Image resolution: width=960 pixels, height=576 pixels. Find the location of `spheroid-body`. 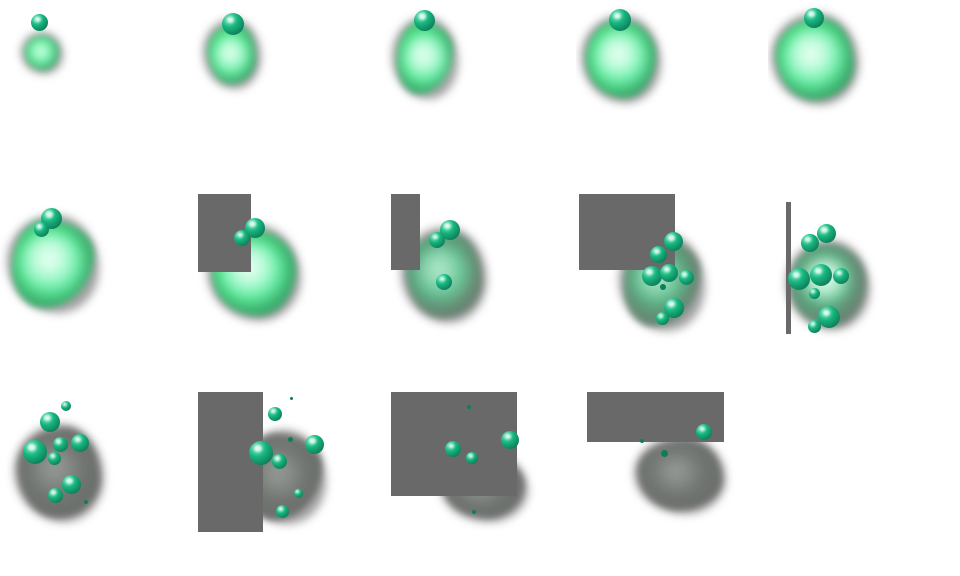

spheroid-body is located at coordinates (680, 475).